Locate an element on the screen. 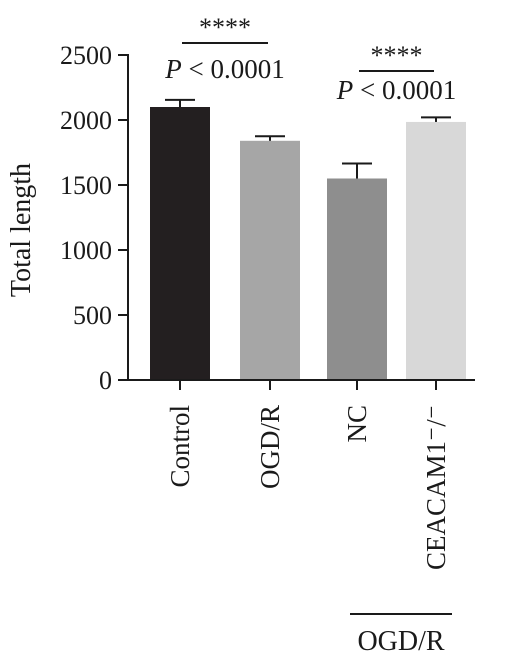  y-axis: 0 500 1000 1500 2000 2500 is located at coordinates (94, 218).